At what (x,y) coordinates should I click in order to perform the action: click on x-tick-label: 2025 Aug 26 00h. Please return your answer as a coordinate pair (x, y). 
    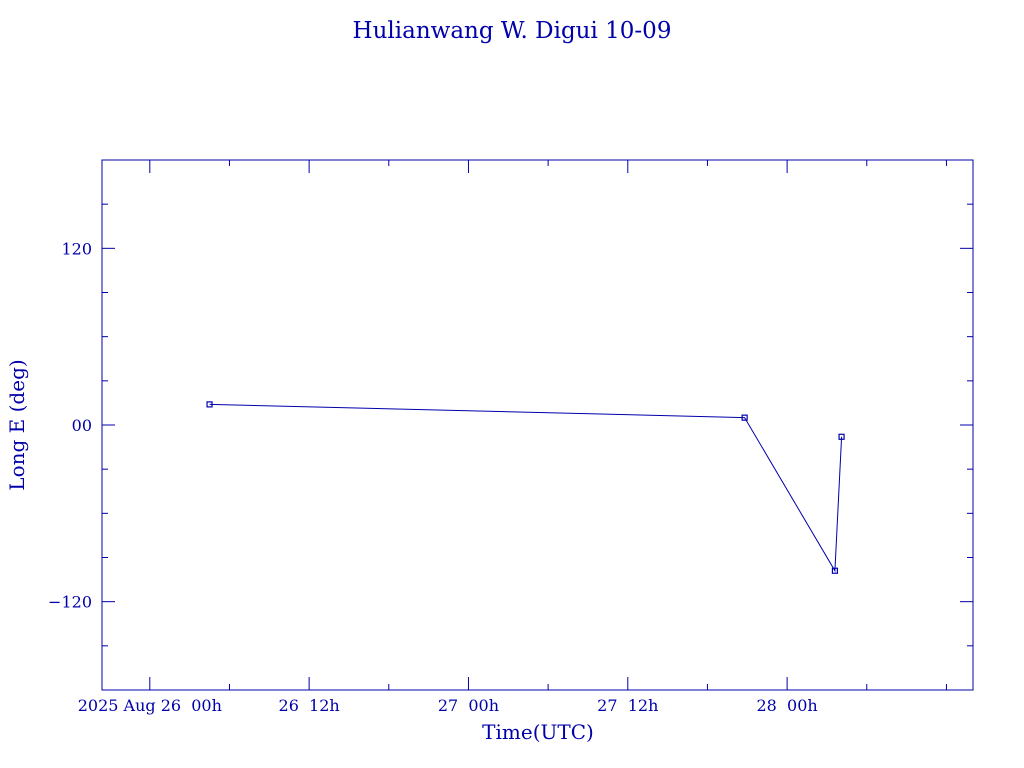
    Looking at the image, I should click on (150, 705).